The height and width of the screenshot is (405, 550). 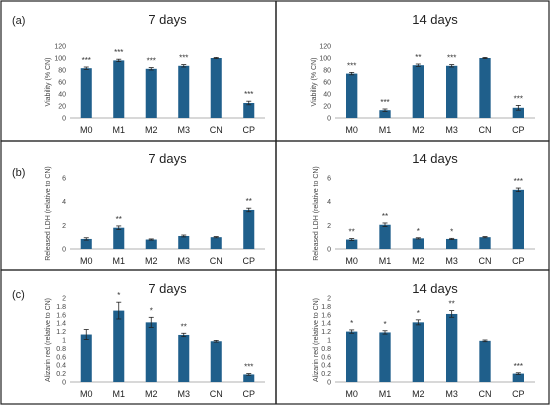 What do you see at coordinates (518, 112) in the screenshot?
I see `chart-a14-bar-CP` at bounding box center [518, 112].